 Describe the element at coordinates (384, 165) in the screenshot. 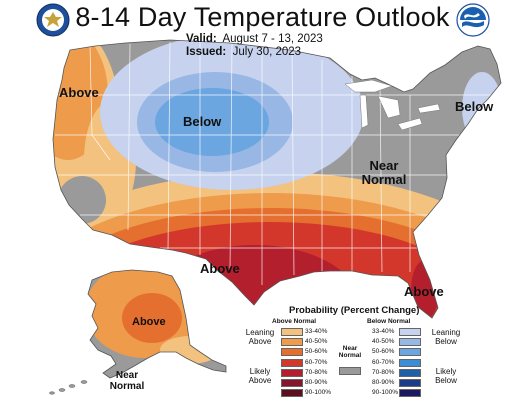

I see `label-near-normal-east-line1: Near` at that location.